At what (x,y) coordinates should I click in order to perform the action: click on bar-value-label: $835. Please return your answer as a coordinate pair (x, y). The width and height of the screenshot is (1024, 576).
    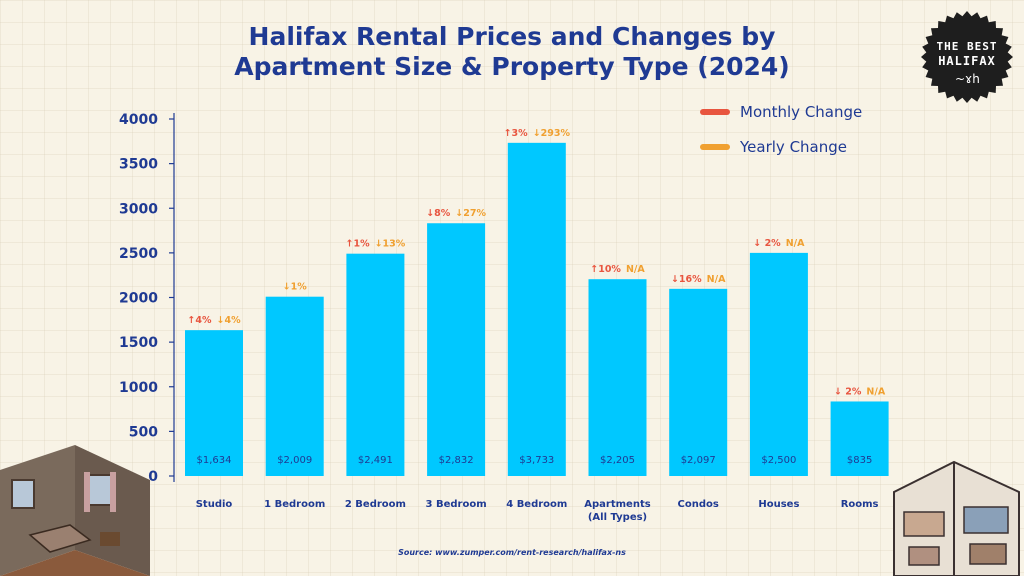
    Looking at the image, I should click on (859, 460).